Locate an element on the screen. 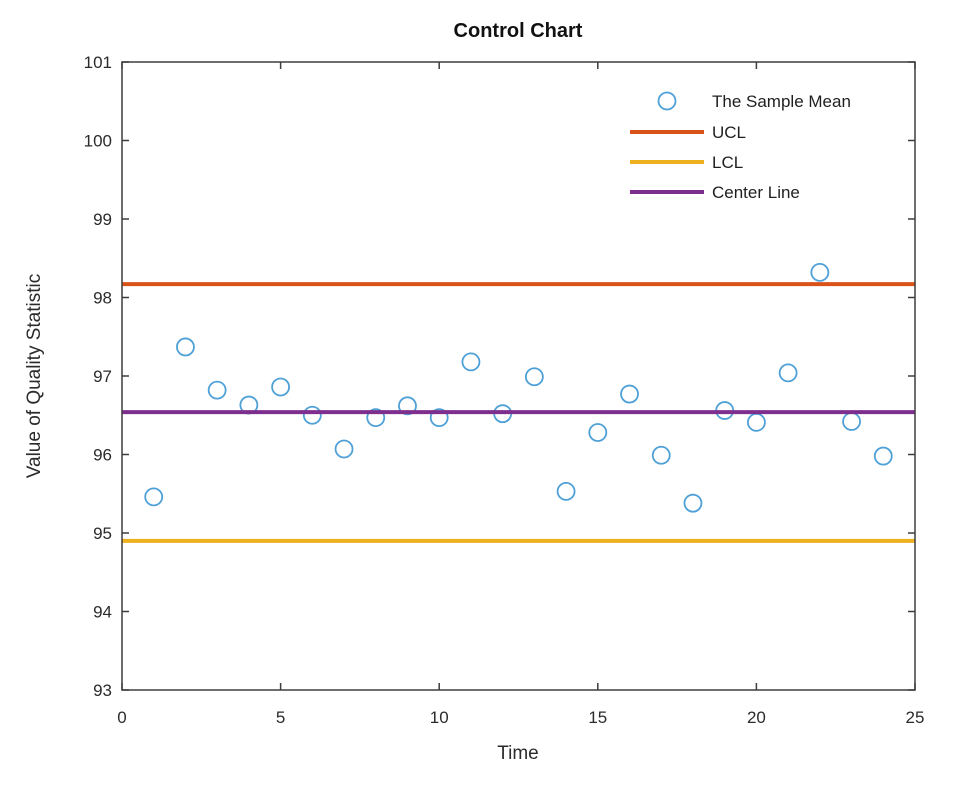 The height and width of the screenshot is (788, 975). y-tick-label: 95 is located at coordinates (102, 533).